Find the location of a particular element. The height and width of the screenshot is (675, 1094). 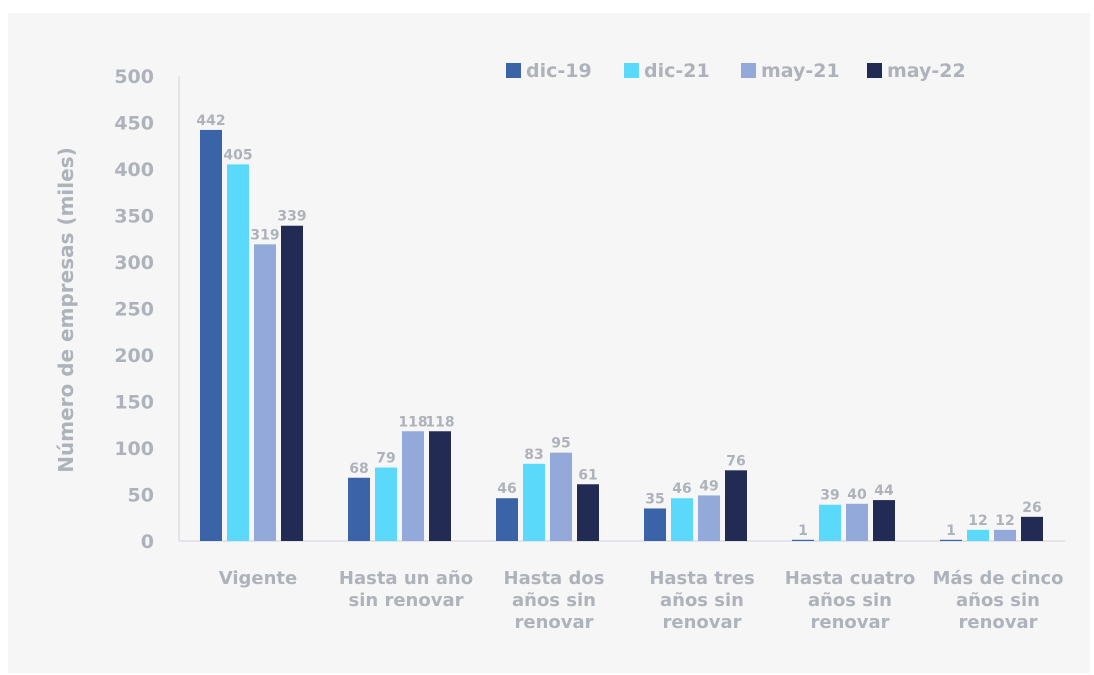

x-category-label: Hasta cuatro años sin renovar is located at coordinates (850, 600).